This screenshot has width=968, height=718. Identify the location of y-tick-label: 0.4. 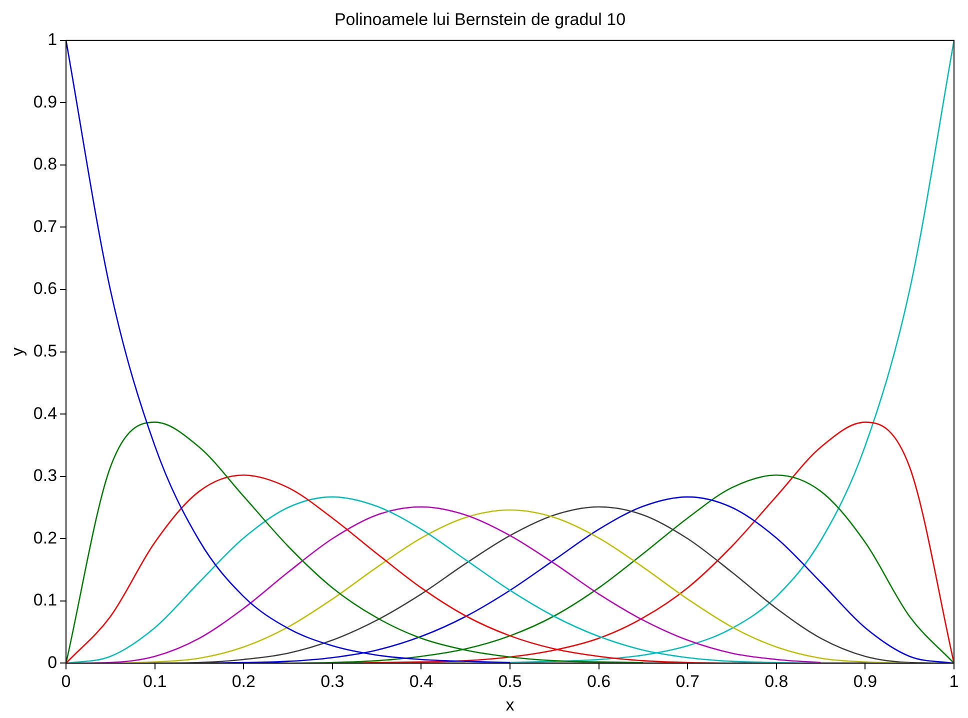
(45, 413).